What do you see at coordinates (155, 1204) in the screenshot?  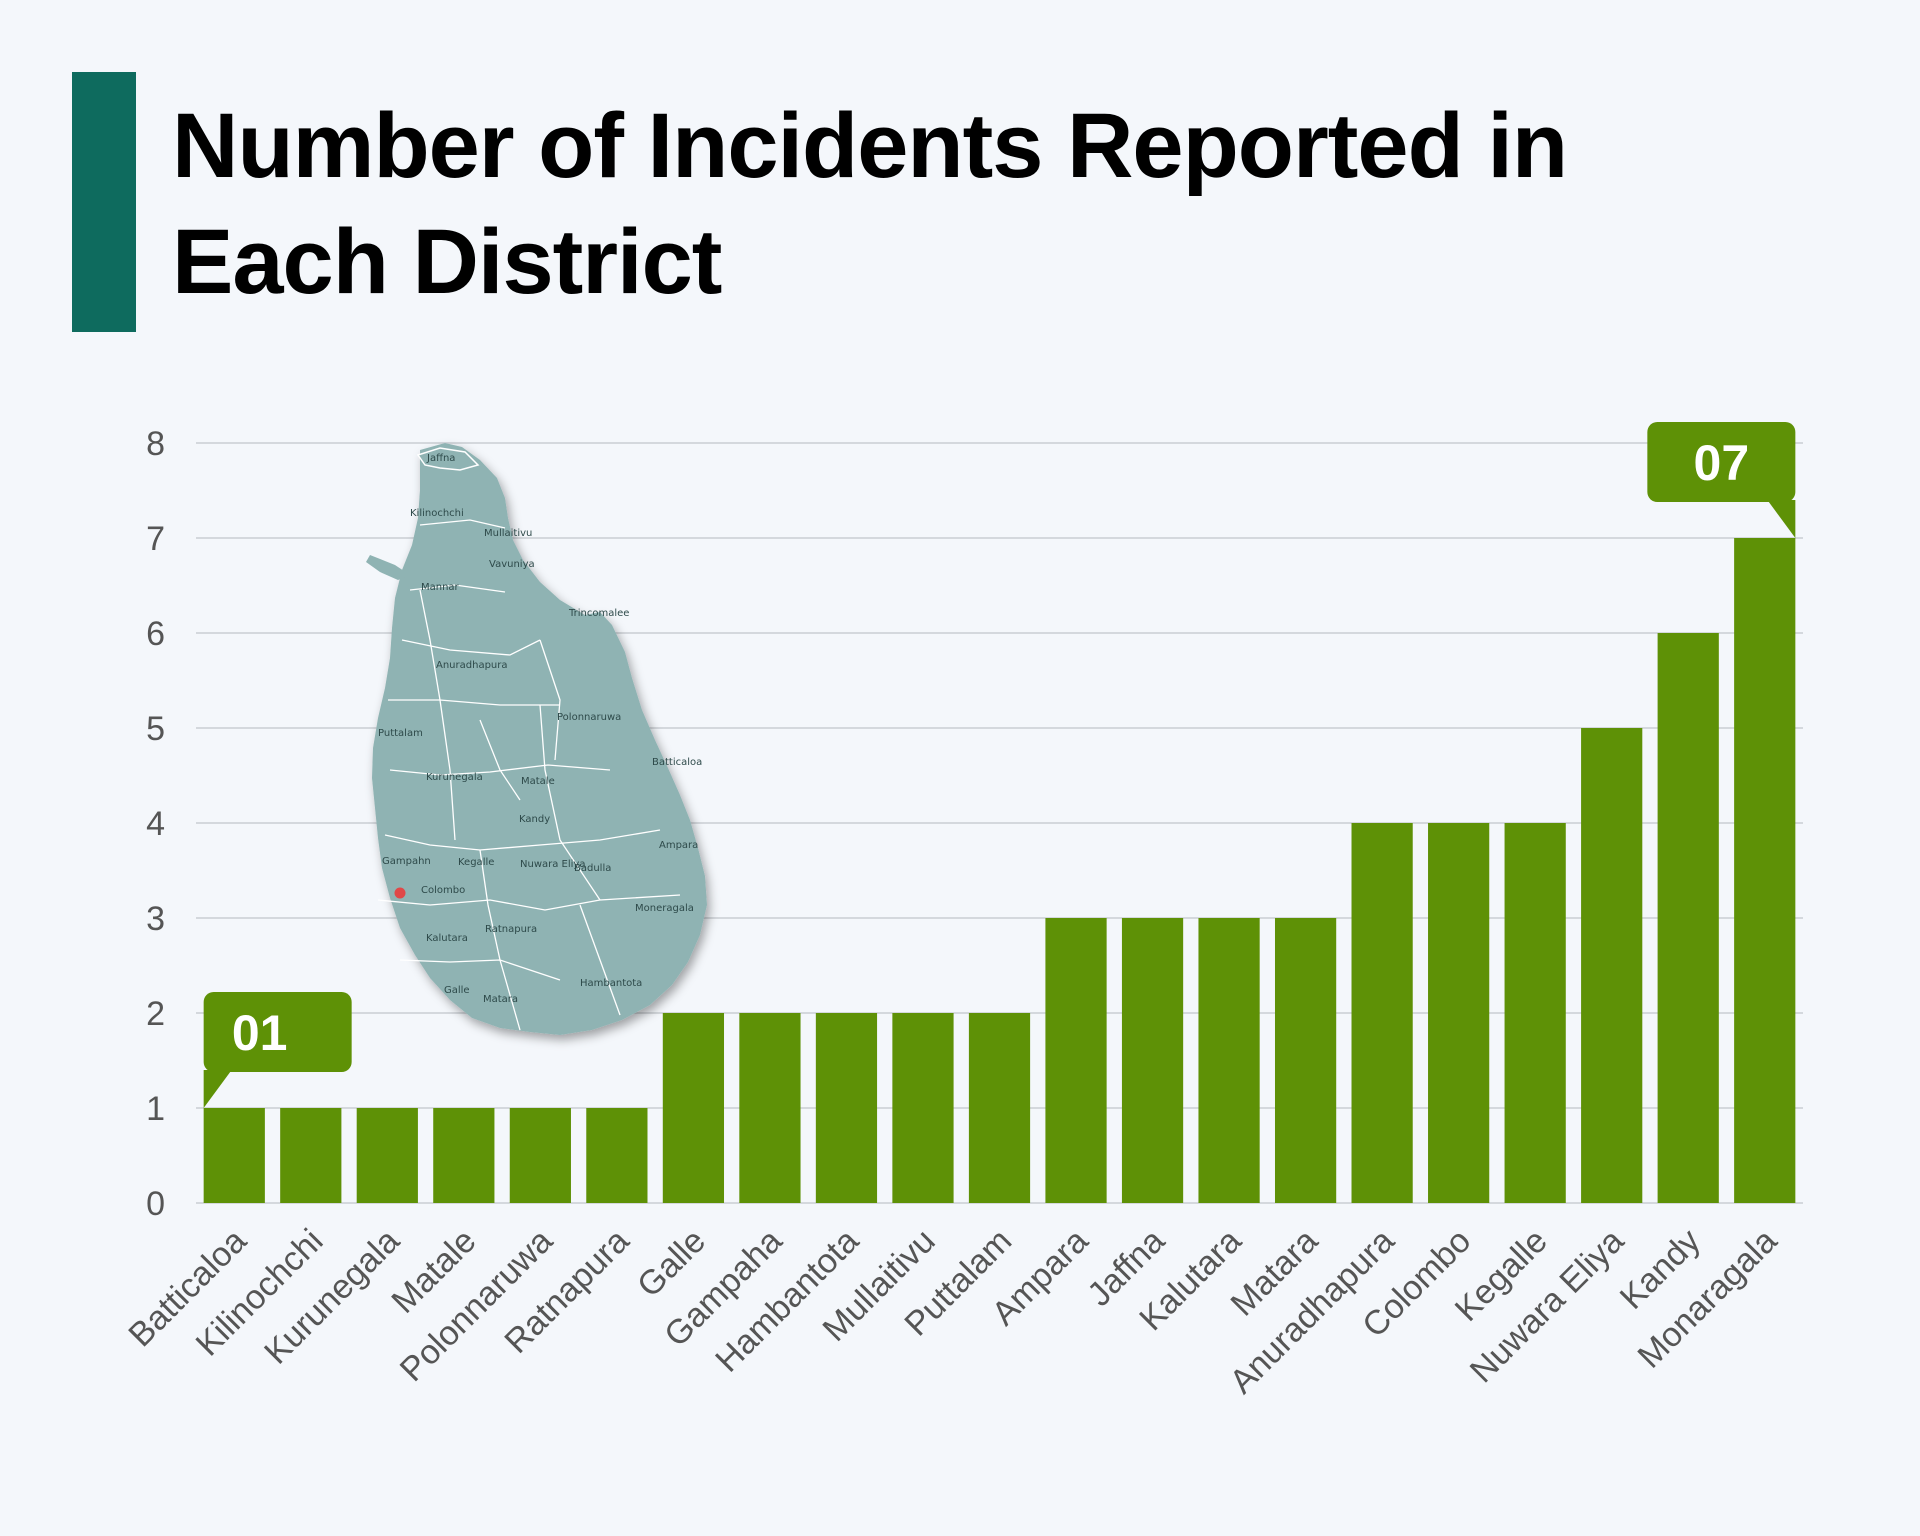 I see `y-tick-label-0: 0` at bounding box center [155, 1204].